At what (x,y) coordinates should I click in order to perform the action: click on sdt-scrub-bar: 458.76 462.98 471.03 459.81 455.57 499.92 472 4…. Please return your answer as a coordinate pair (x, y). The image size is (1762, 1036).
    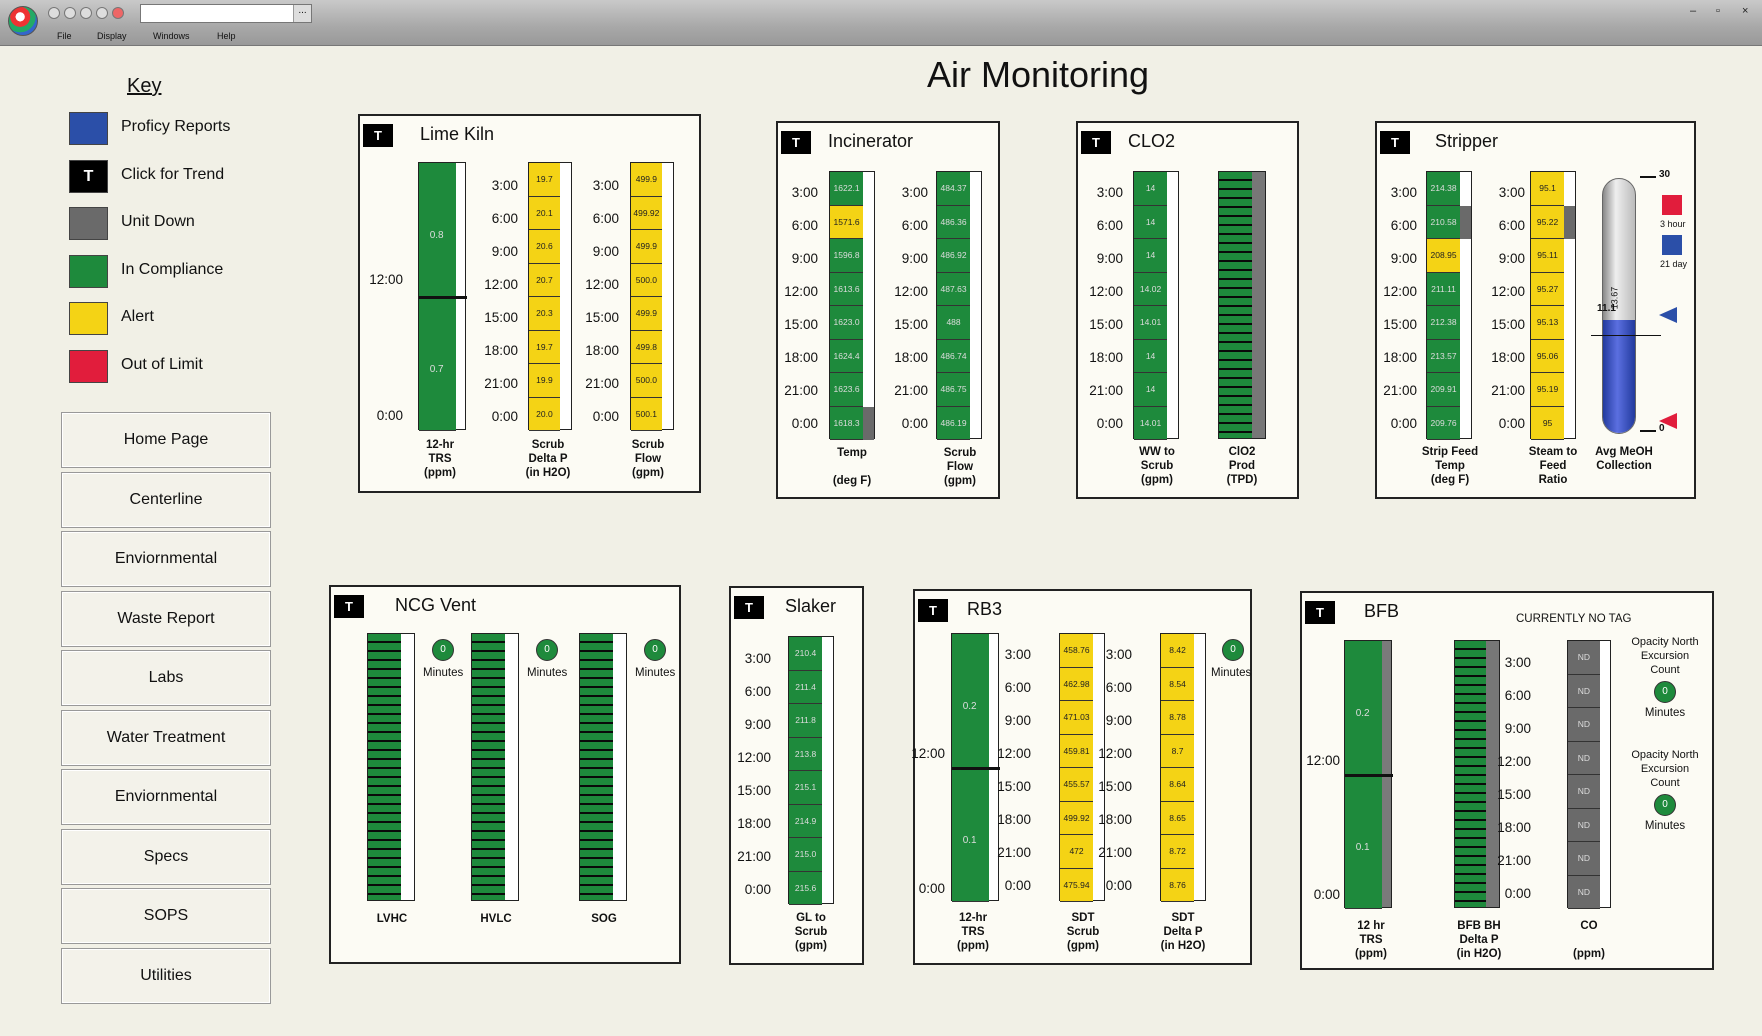
    Looking at the image, I should click on (1082, 767).